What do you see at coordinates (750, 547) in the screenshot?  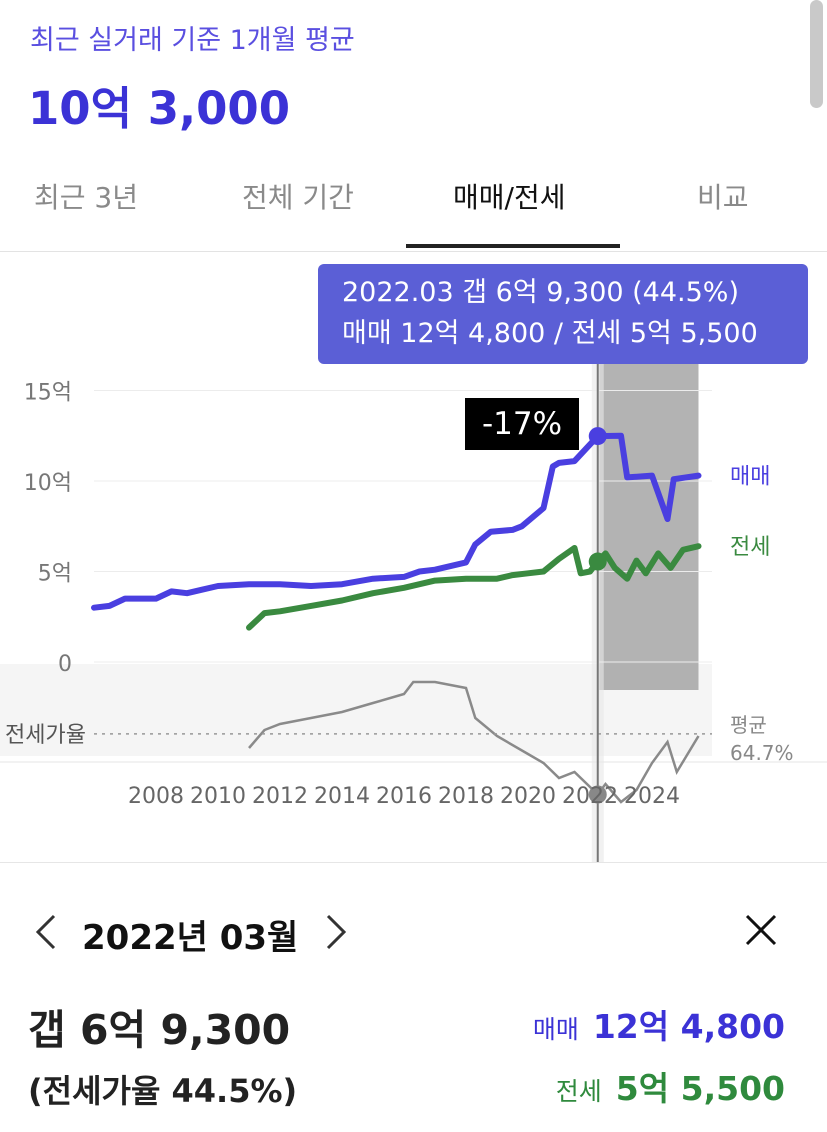 I see `jeonse-series-label: 전세` at bounding box center [750, 547].